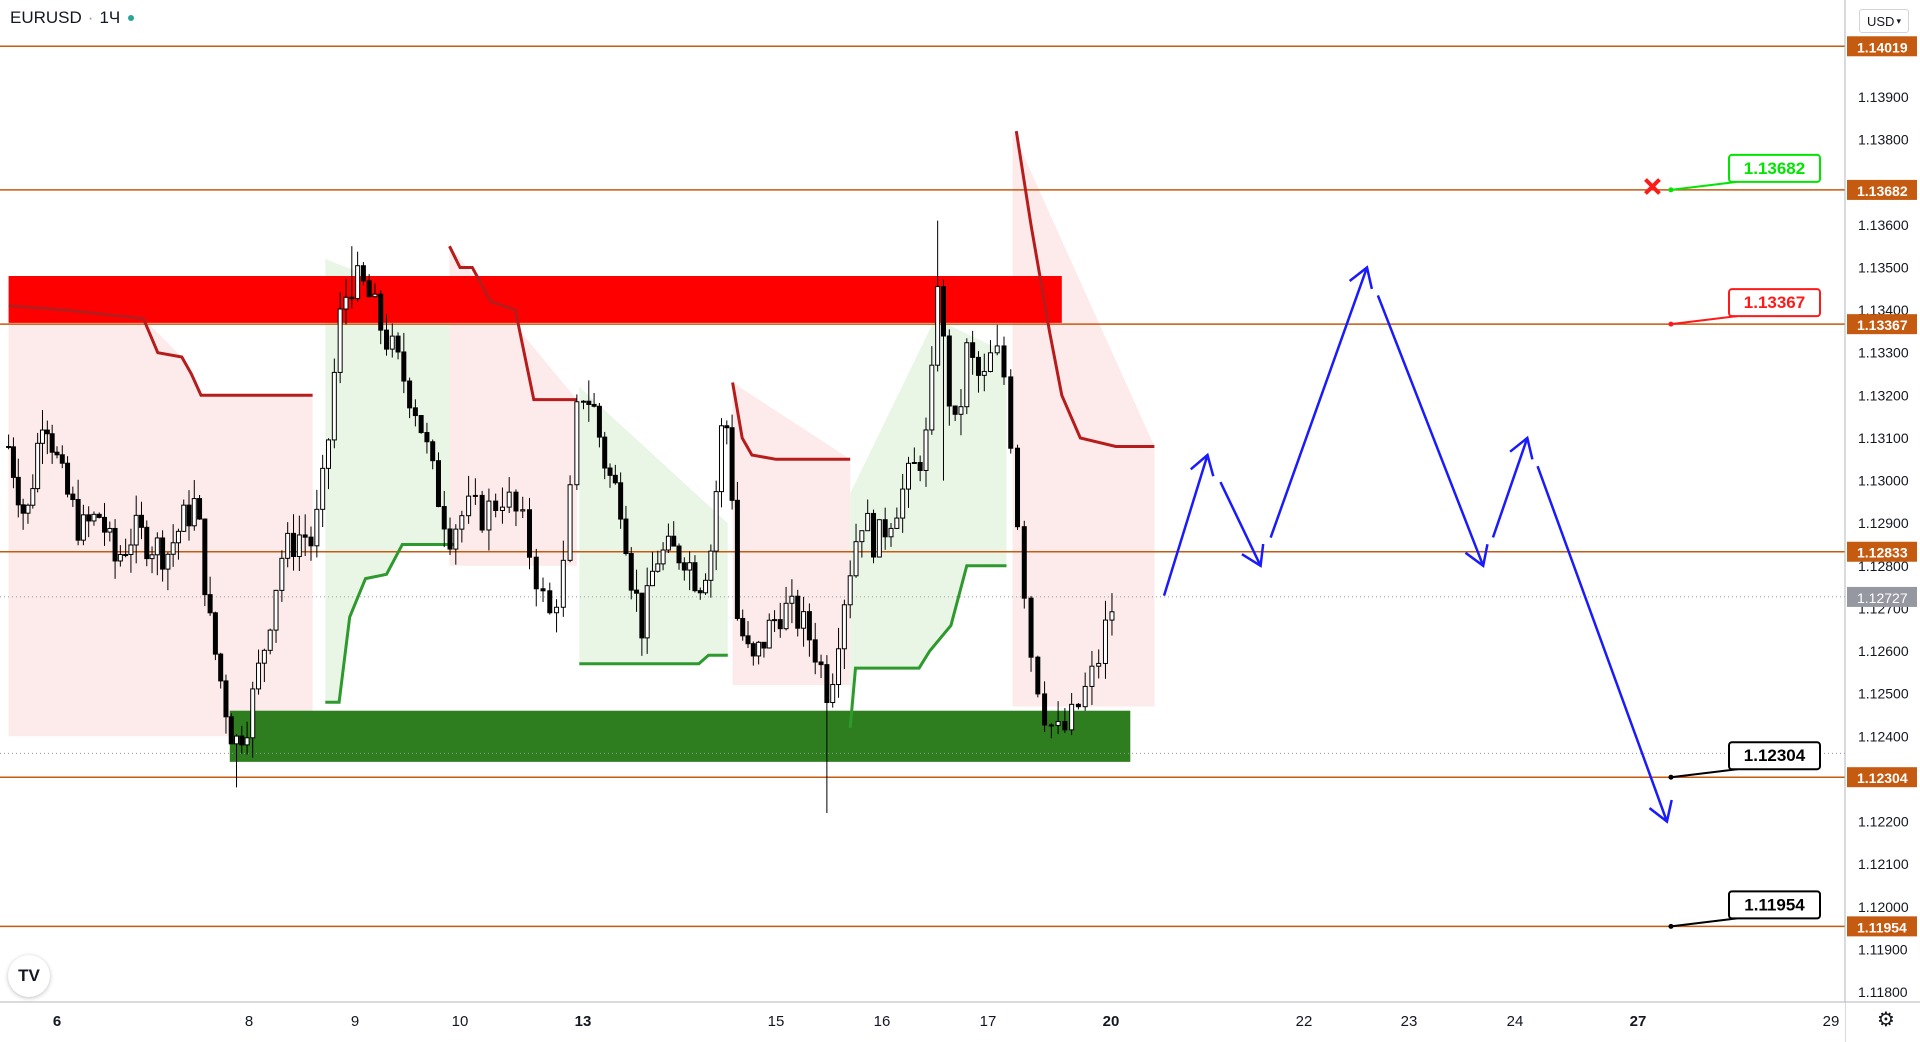 The width and height of the screenshot is (1920, 1042). What do you see at coordinates (1883, 310) in the screenshot?
I see `y-tick-label: 1.13400` at bounding box center [1883, 310].